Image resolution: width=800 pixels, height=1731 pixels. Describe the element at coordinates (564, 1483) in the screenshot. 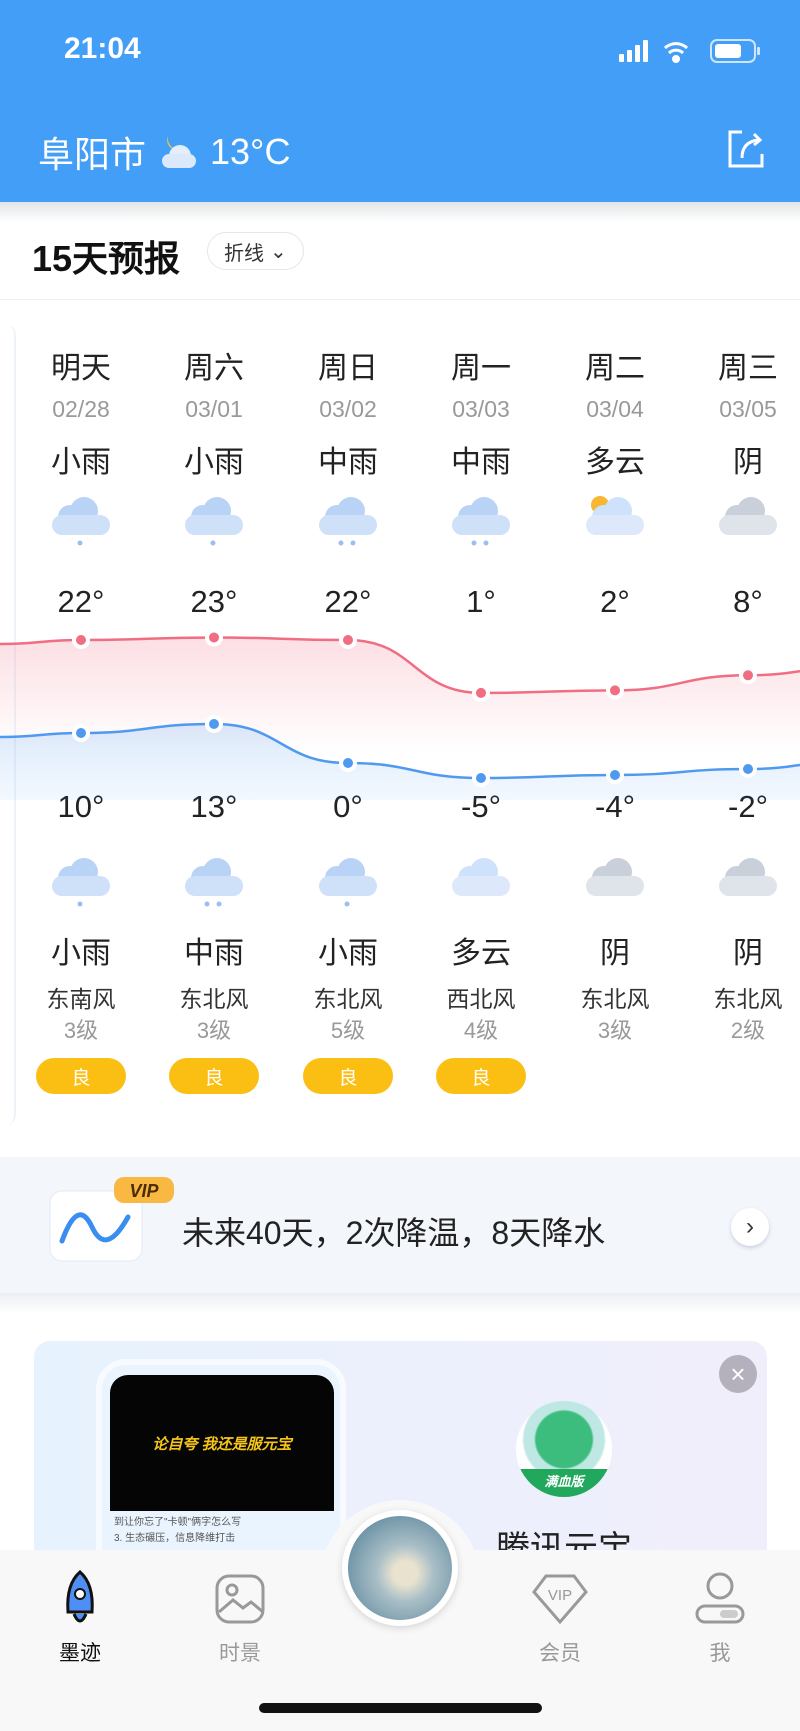

I see `logo-badge: 满血版` at that location.